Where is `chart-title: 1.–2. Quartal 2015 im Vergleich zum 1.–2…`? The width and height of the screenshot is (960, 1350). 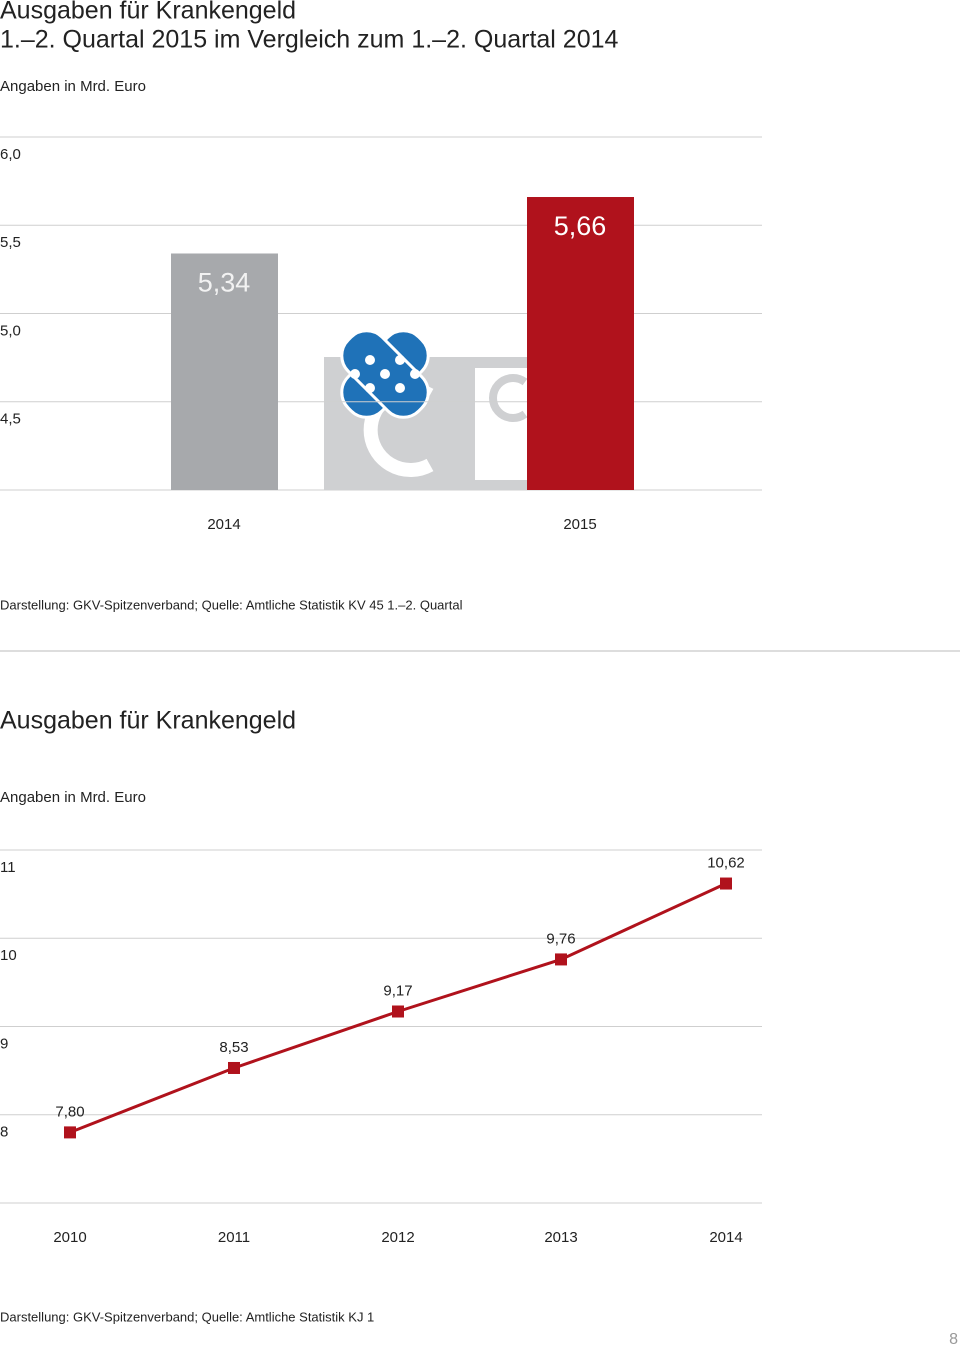 chart-title: 1.–2. Quartal 2015 im Vergleich zum 1.–2… is located at coordinates (309, 40).